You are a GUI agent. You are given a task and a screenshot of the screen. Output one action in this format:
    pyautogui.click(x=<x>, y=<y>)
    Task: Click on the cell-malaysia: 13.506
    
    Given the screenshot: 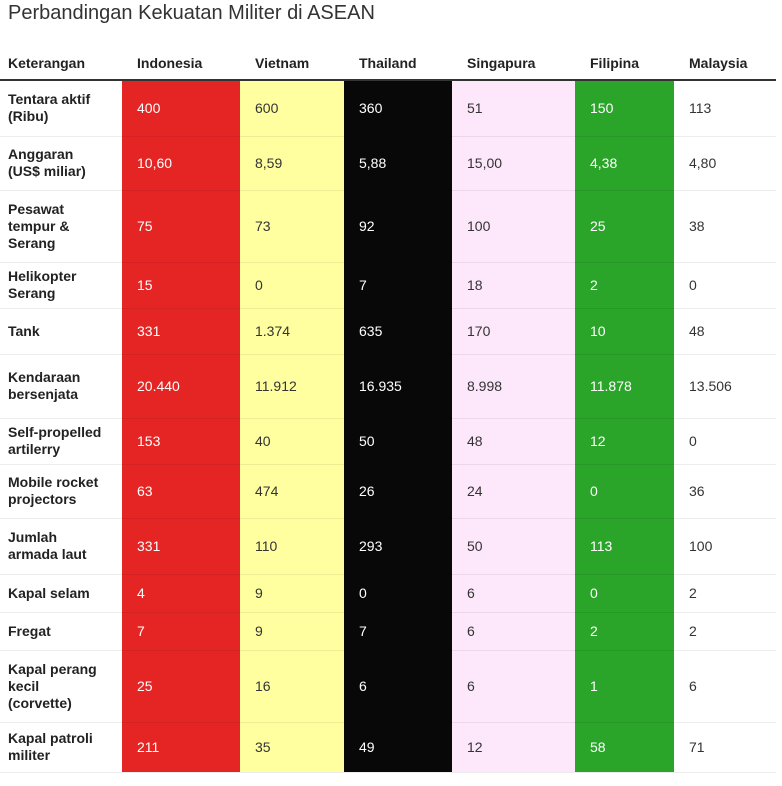 What is the action you would take?
    pyautogui.click(x=725, y=386)
    